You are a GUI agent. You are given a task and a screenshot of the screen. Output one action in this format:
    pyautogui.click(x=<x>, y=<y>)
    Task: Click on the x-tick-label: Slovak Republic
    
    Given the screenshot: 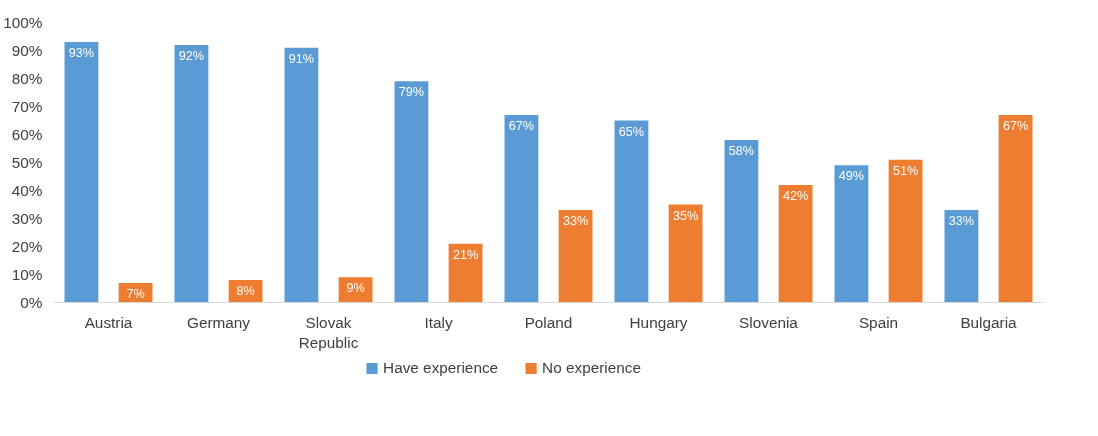 What is the action you would take?
    pyautogui.click(x=328, y=332)
    